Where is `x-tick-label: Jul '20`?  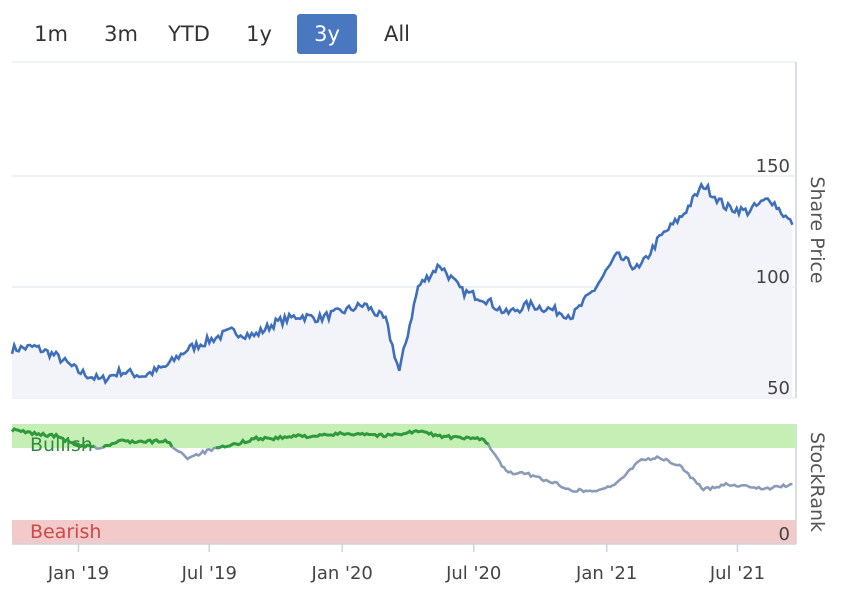
x-tick-label: Jul '20 is located at coordinates (473, 573).